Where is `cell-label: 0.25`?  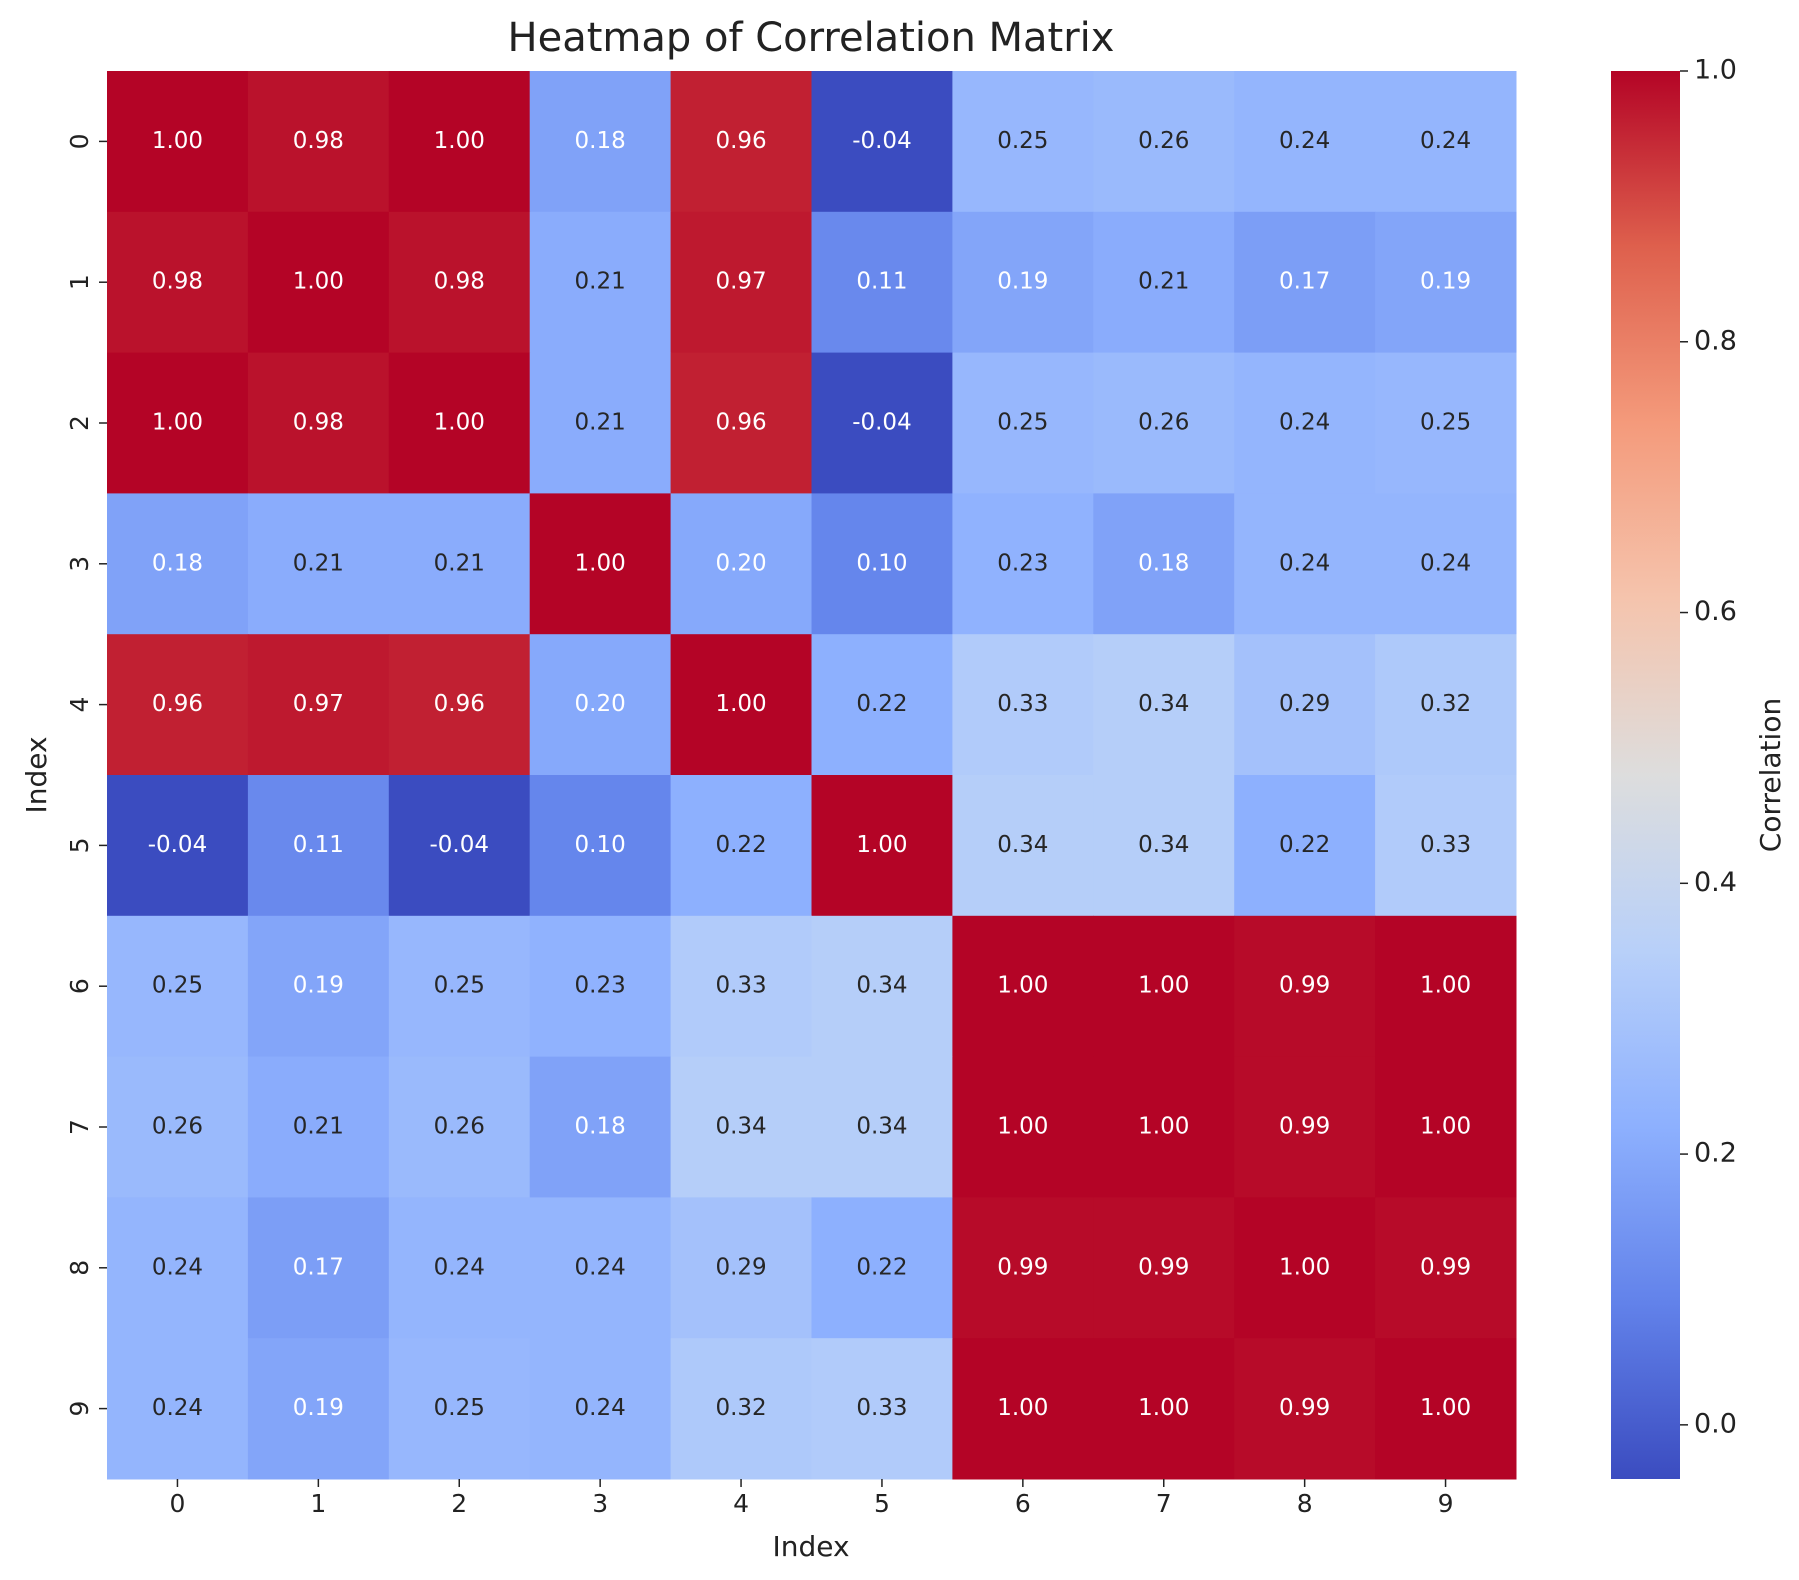
cell-label: 0.25 is located at coordinates (459, 986).